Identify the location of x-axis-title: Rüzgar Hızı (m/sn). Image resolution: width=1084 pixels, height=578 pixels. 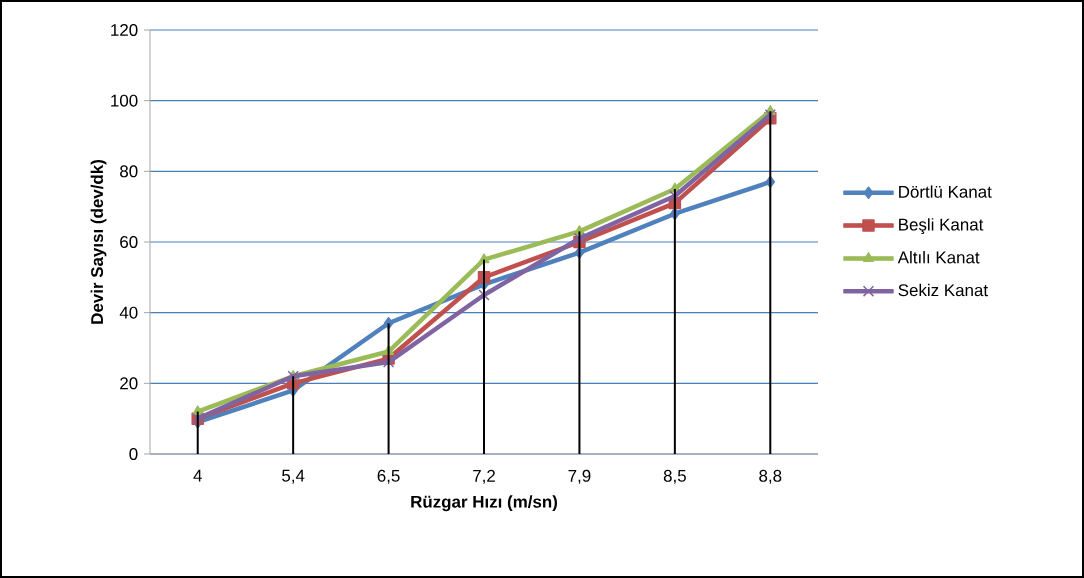
(484, 503).